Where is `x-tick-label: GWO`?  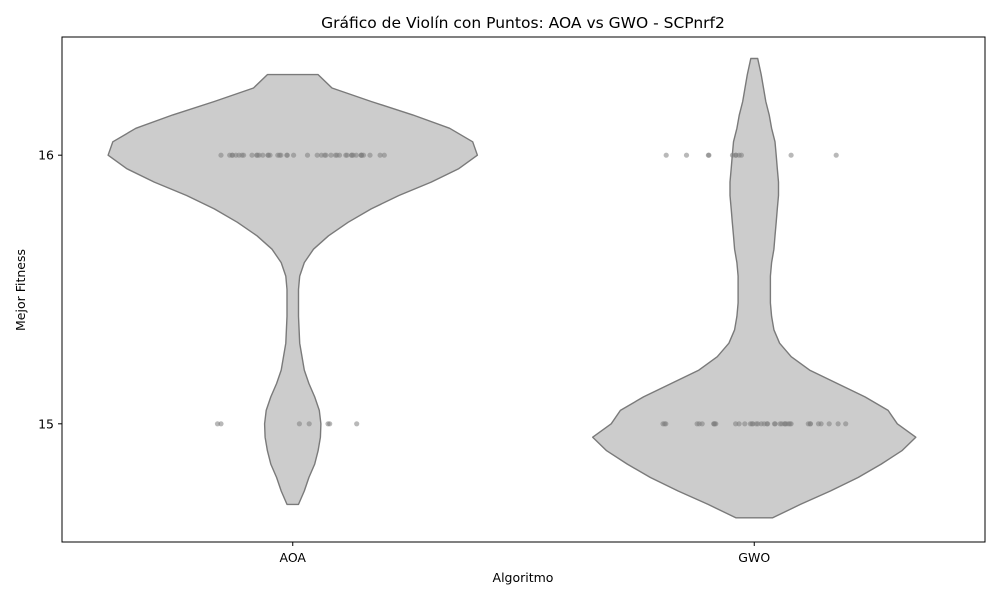
x-tick-label: GWO is located at coordinates (754, 557).